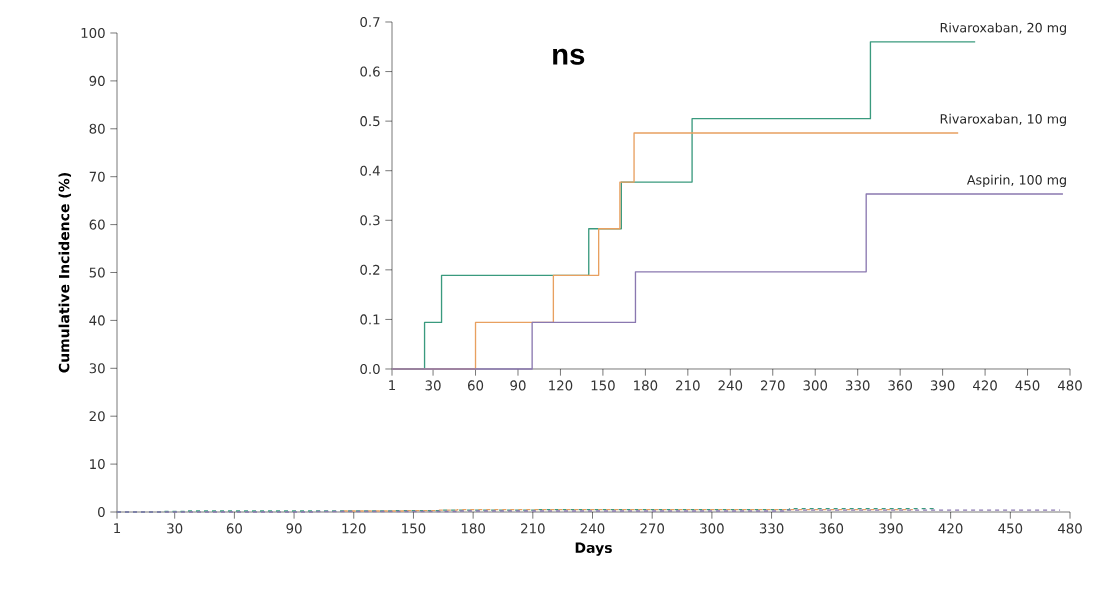 Image resolution: width=1105 pixels, height=589 pixels. What do you see at coordinates (370, 319) in the screenshot?
I see `y-tick-label: 0.1` at bounding box center [370, 319].